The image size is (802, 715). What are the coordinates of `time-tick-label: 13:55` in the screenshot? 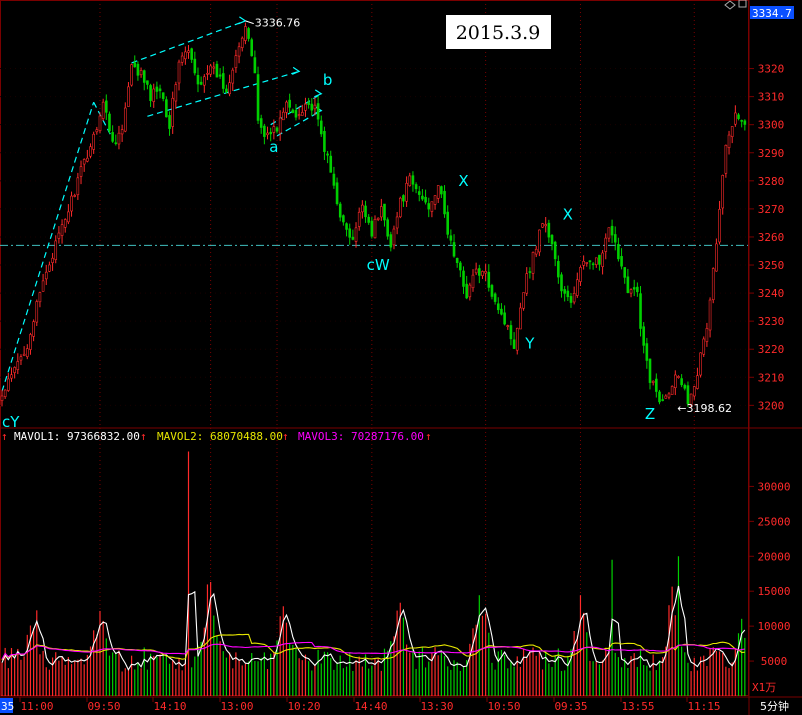 It's located at (637, 706).